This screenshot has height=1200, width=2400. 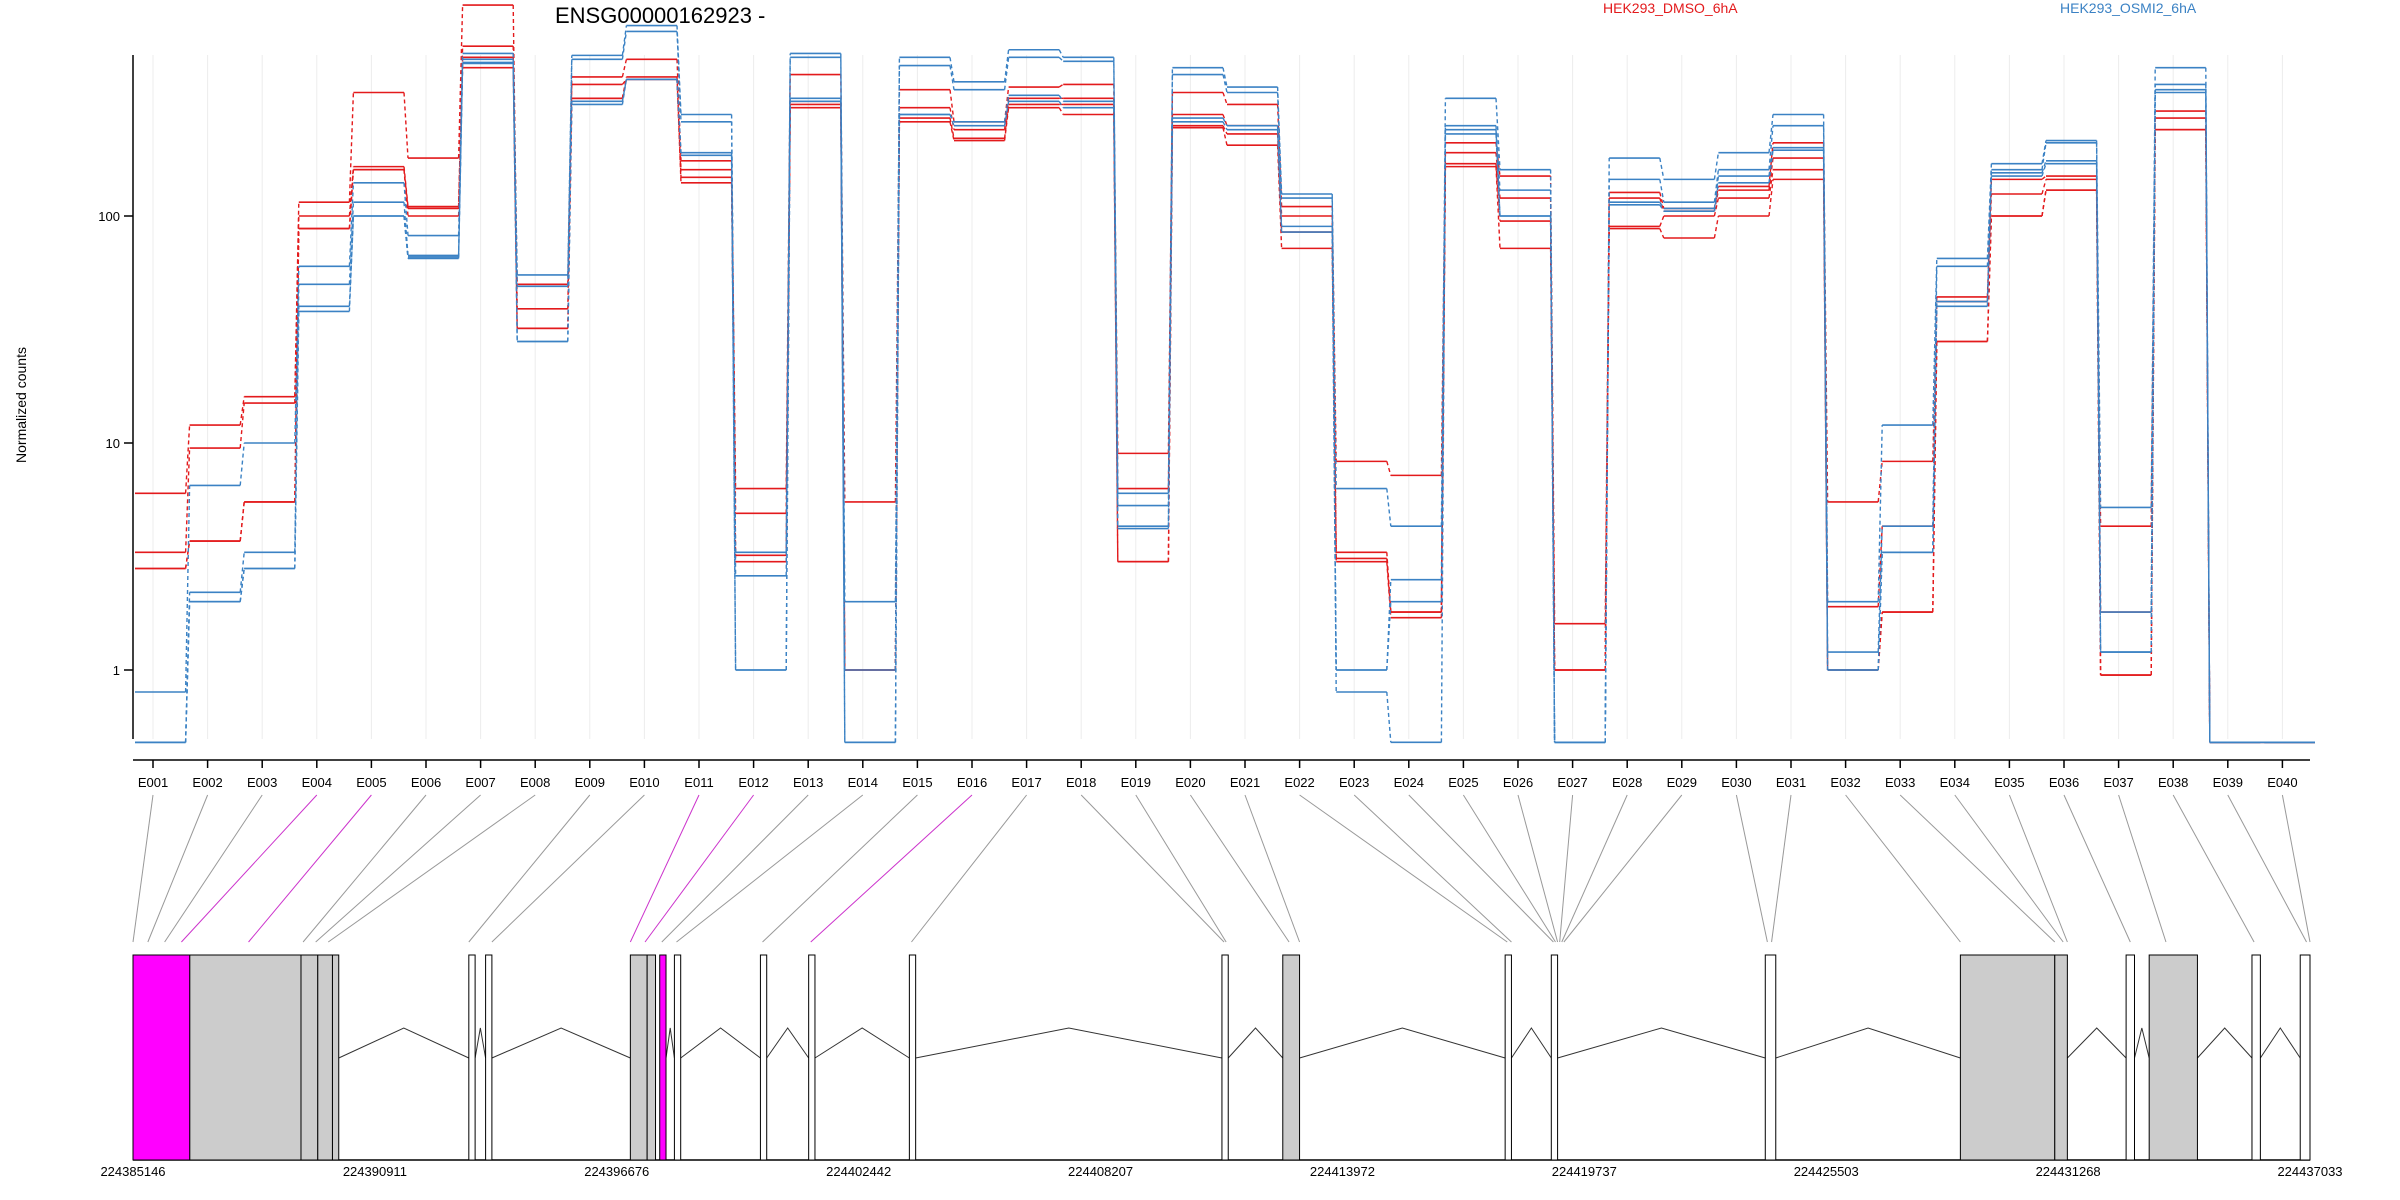 I want to click on x-tick-label-e015: E015, so click(x=917, y=782).